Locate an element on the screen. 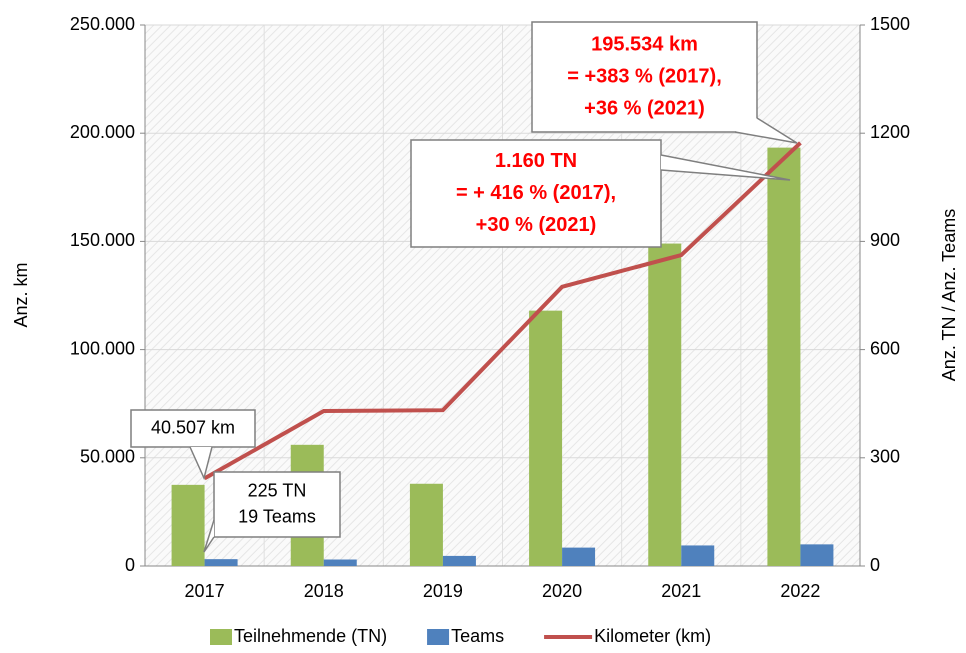 The width and height of the screenshot is (966, 653). annotation-text: 1.160 TN is located at coordinates (536, 161).